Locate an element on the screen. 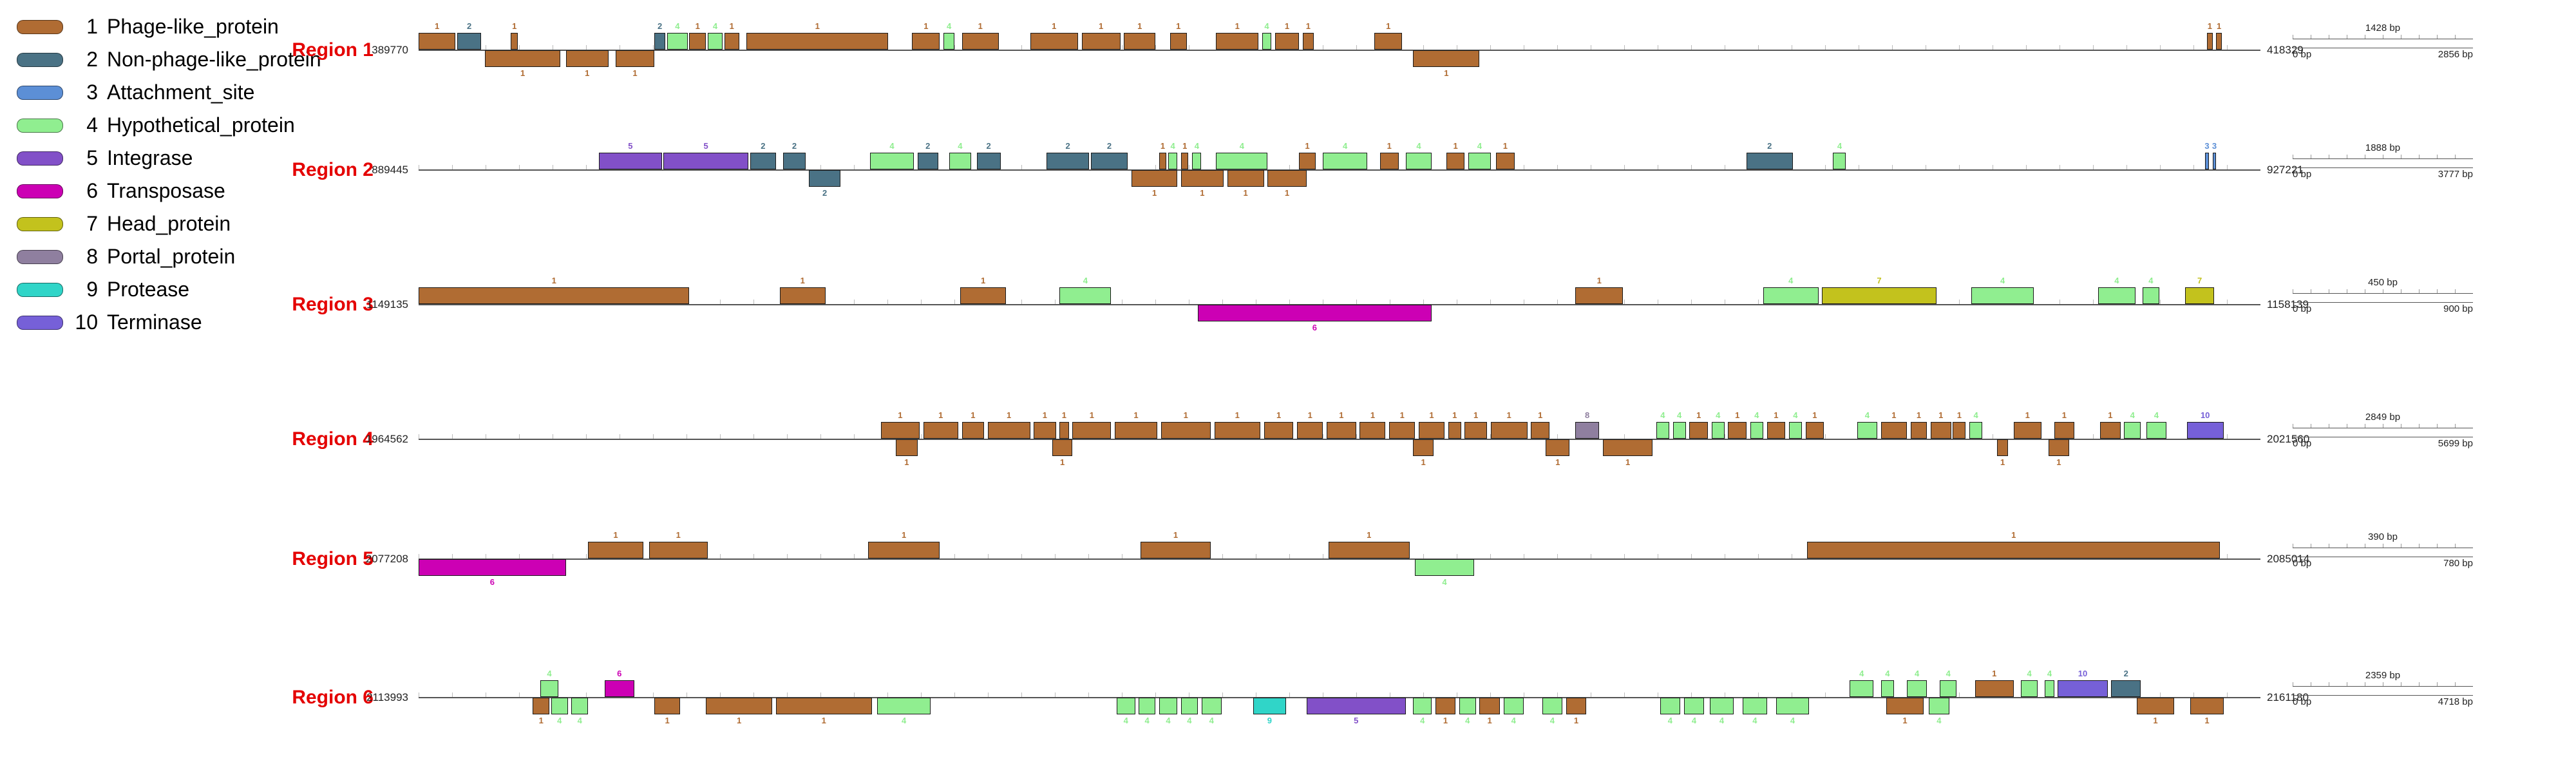  gene-protease is located at coordinates (1270, 706).